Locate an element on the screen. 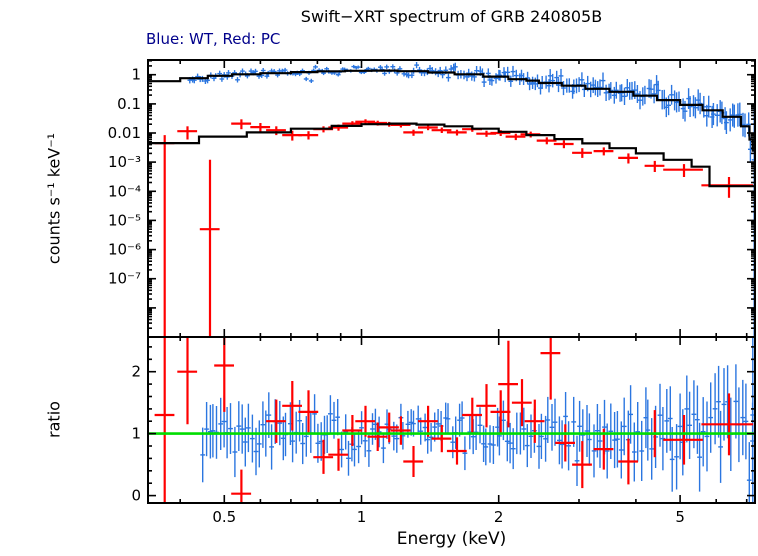 The image size is (758, 556). y-tick-label: 0.1 is located at coordinates (129, 104).